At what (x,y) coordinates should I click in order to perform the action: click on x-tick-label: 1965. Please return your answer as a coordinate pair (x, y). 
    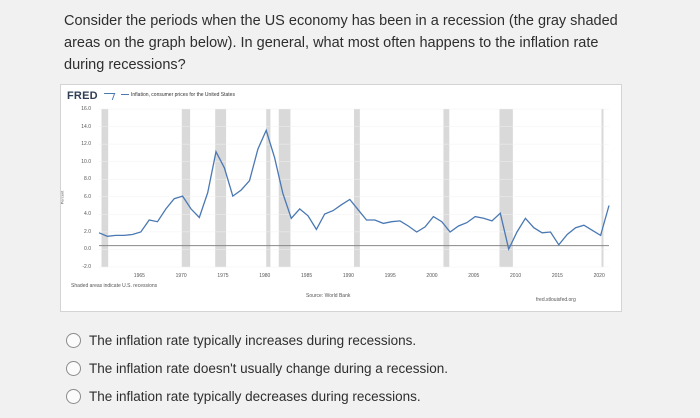
    Looking at the image, I should click on (139, 276).